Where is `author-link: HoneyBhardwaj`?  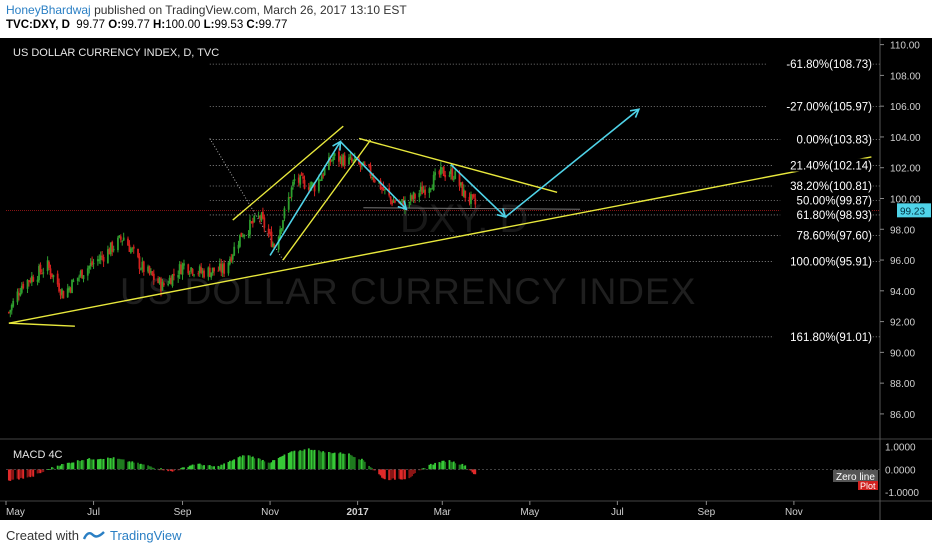
author-link: HoneyBhardwaj is located at coordinates (48, 10).